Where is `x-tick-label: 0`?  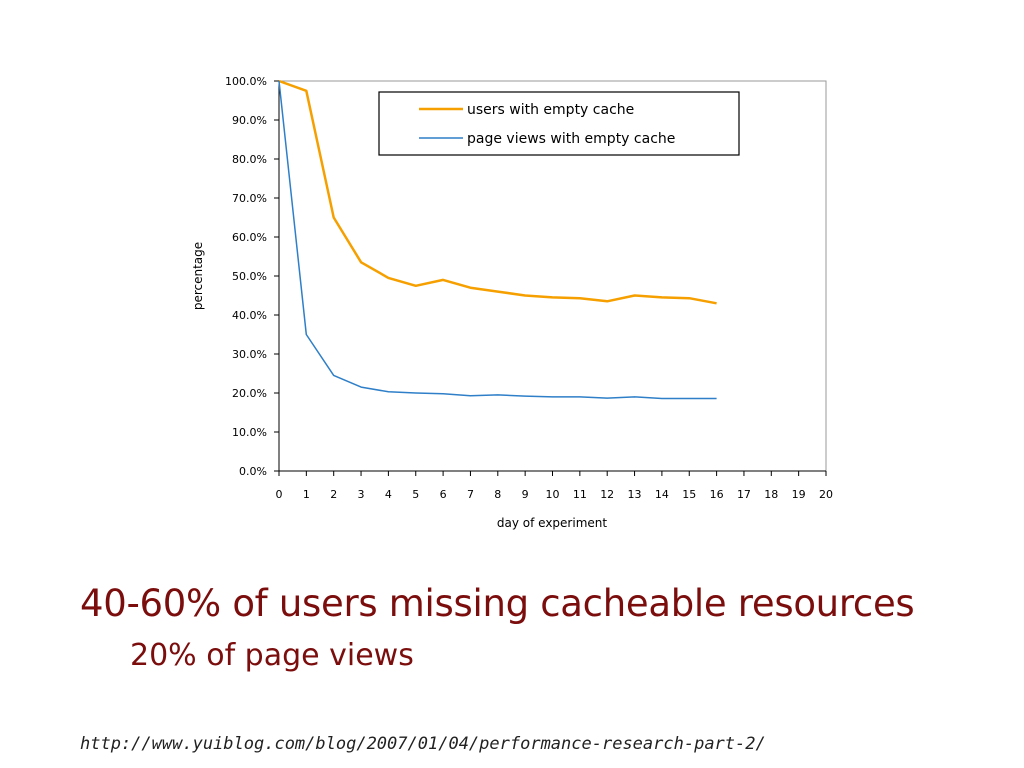 x-tick-label: 0 is located at coordinates (279, 494).